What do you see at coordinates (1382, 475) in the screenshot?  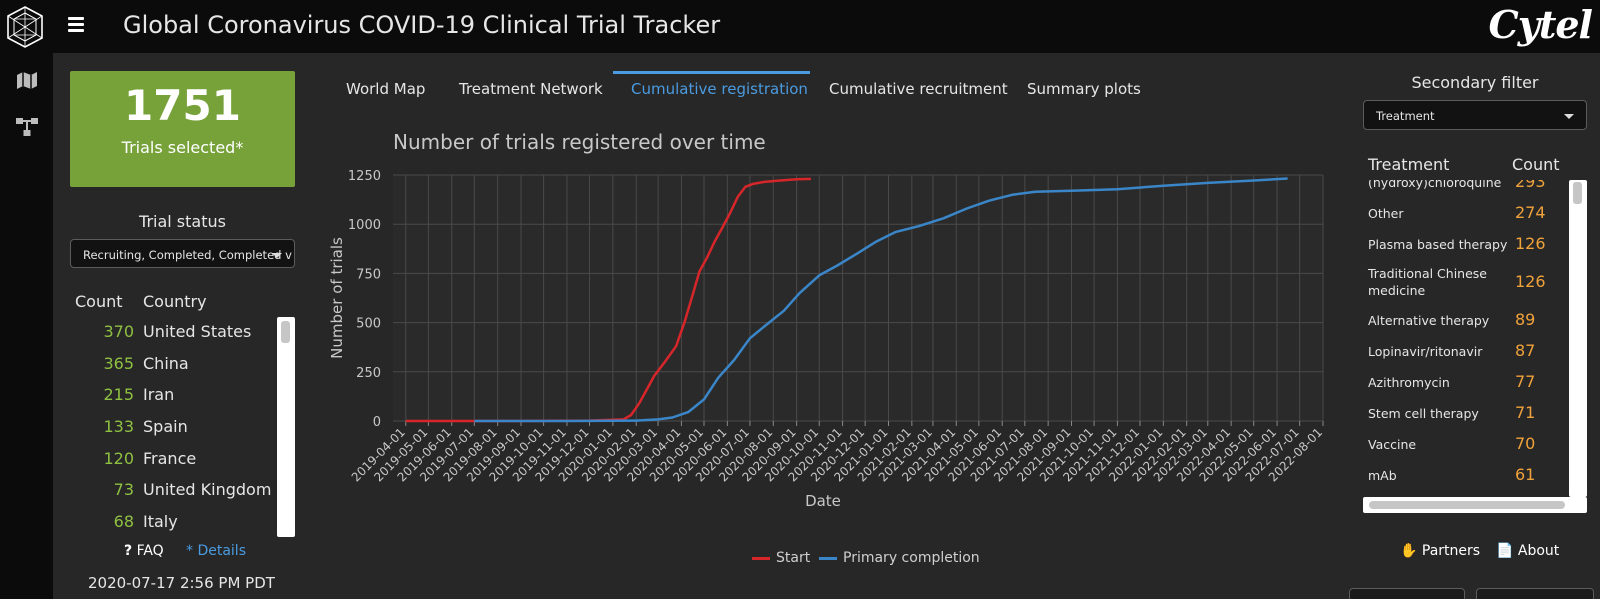 I see `treatment-name: mAb` at bounding box center [1382, 475].